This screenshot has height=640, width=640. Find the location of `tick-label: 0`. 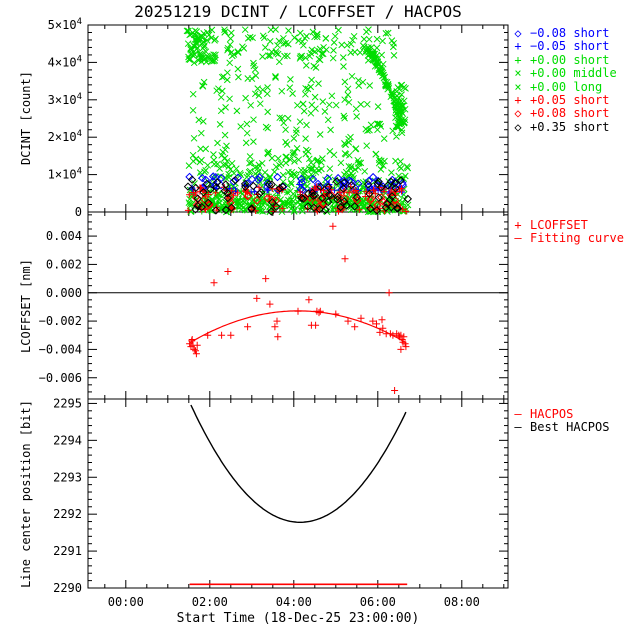

tick-label: 0 is located at coordinates (78, 212).